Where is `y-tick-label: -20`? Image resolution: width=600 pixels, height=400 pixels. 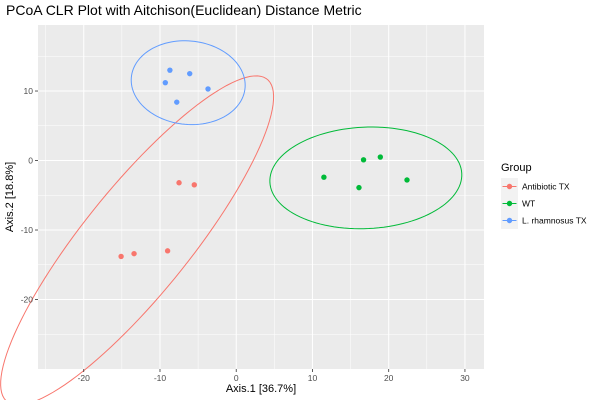 y-tick-label: -20 is located at coordinates (27, 300).